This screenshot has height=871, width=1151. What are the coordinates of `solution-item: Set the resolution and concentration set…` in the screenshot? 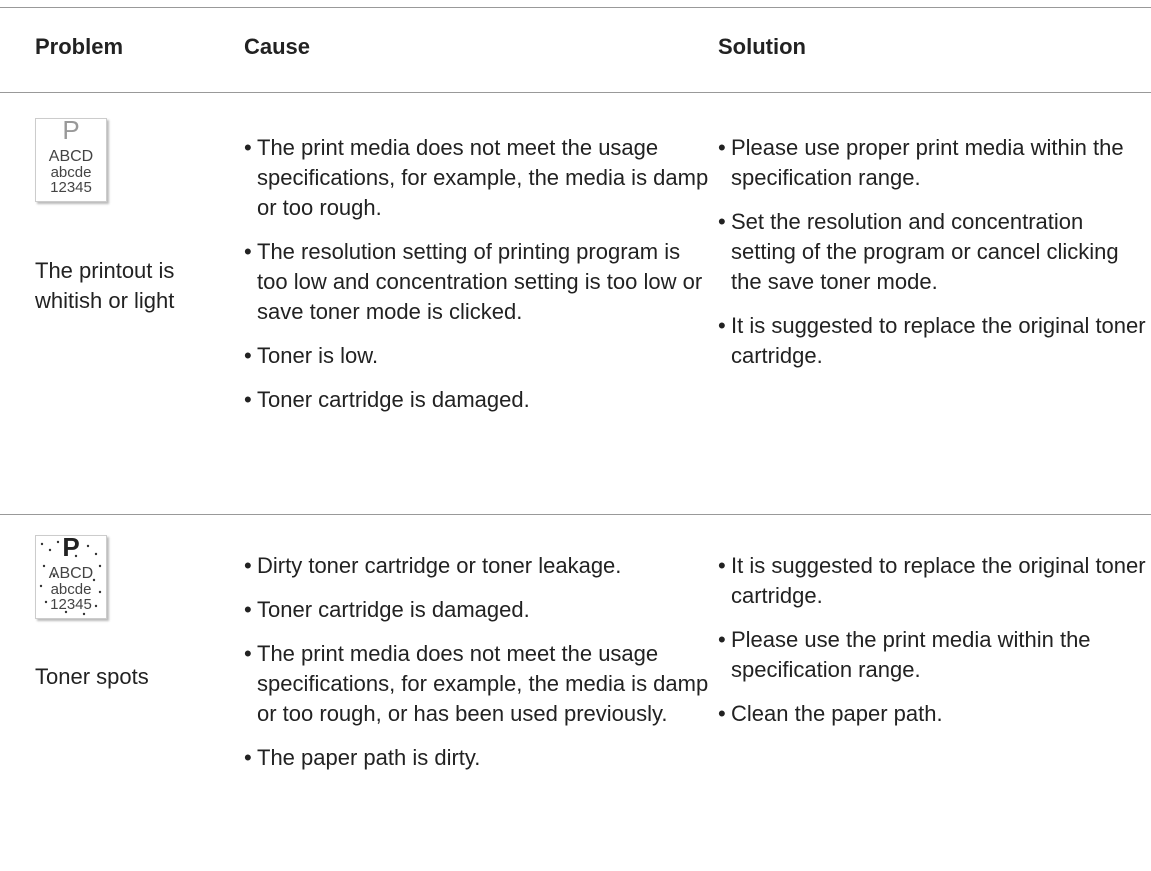 It's located at (933, 252).